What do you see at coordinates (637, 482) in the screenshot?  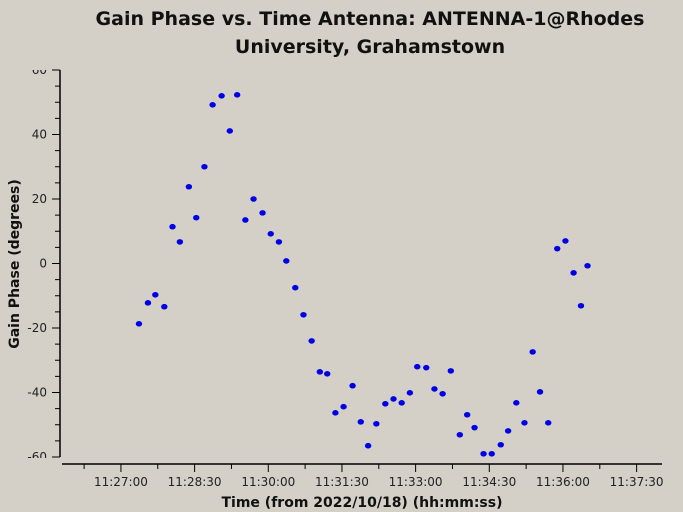 I see `x-tick-label: 11:37:30` at bounding box center [637, 482].